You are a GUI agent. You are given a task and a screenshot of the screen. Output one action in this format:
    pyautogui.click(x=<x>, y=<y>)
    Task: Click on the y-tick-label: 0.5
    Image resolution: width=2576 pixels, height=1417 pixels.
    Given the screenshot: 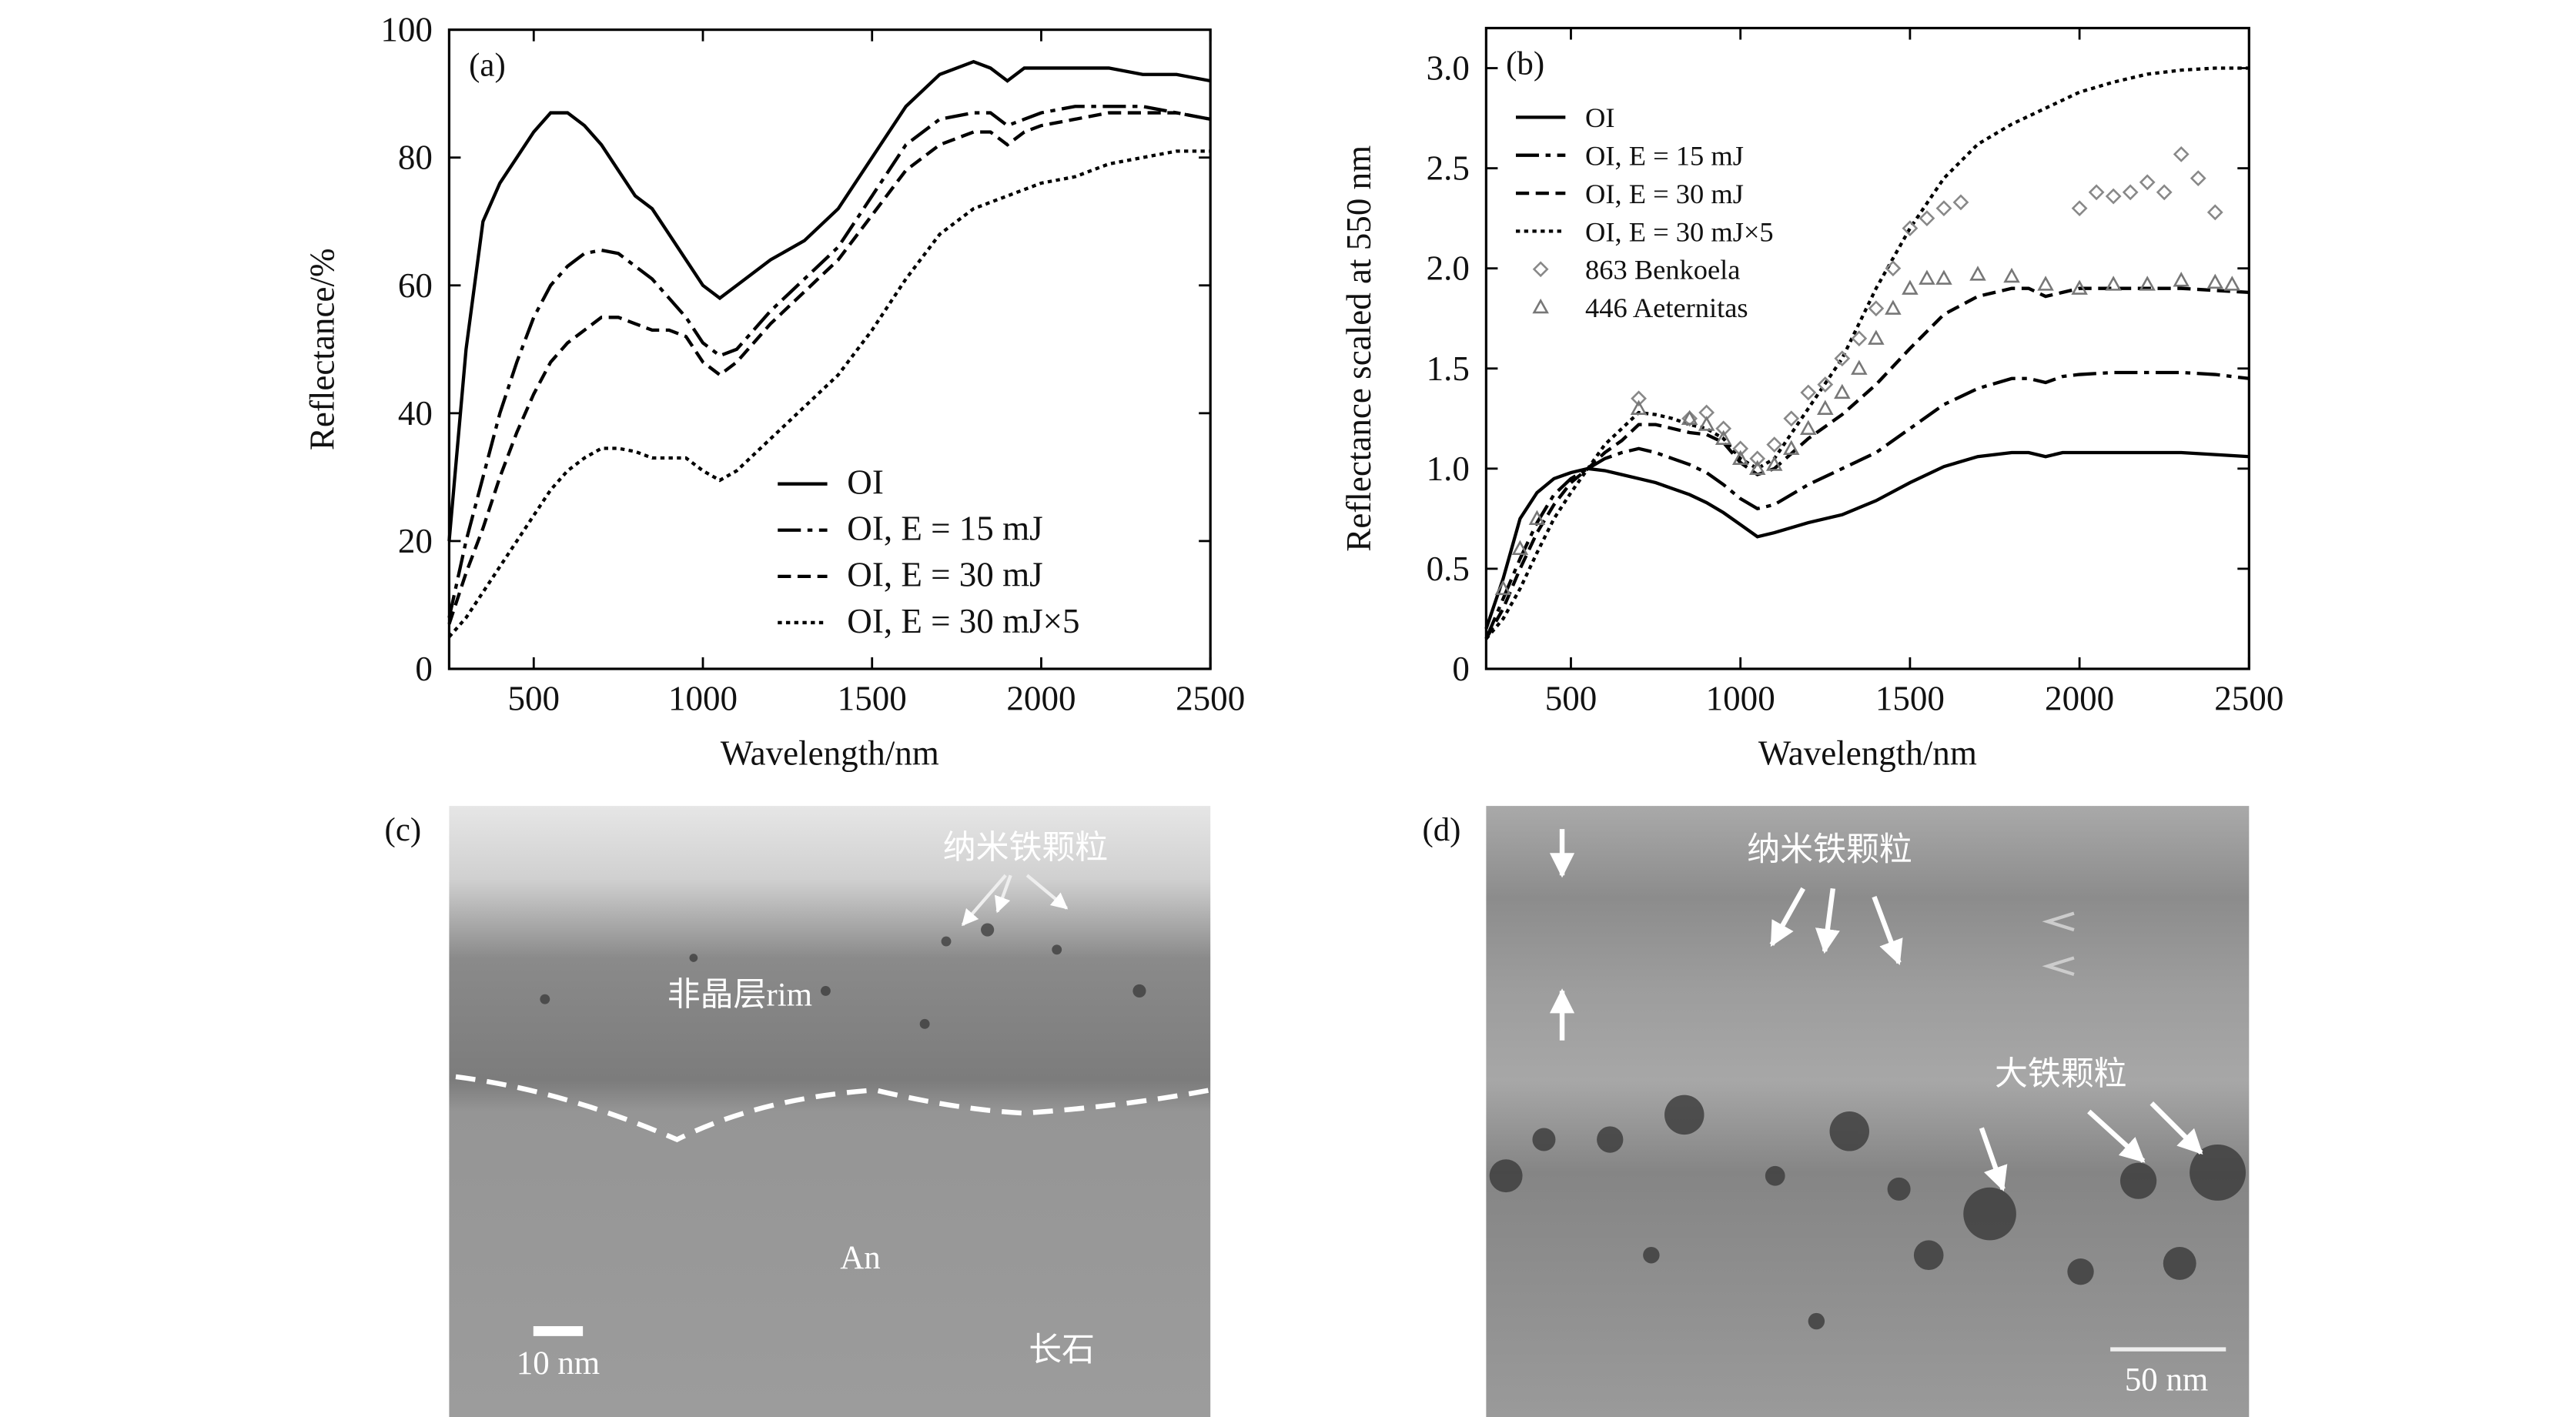 What is the action you would take?
    pyautogui.click(x=1448, y=569)
    